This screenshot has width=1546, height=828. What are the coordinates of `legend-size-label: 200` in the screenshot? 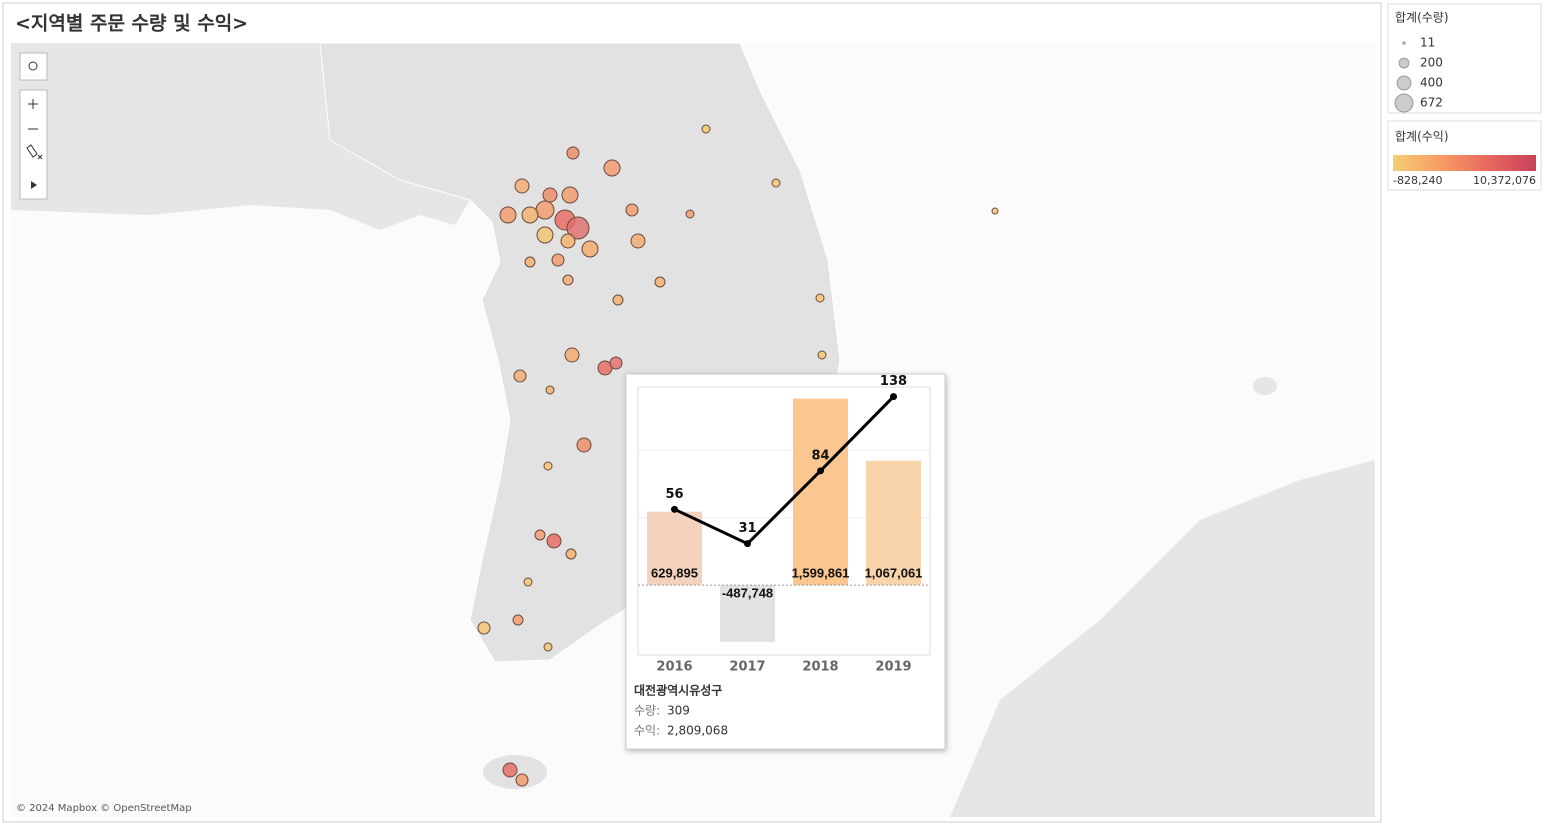 It's located at (1431, 63).